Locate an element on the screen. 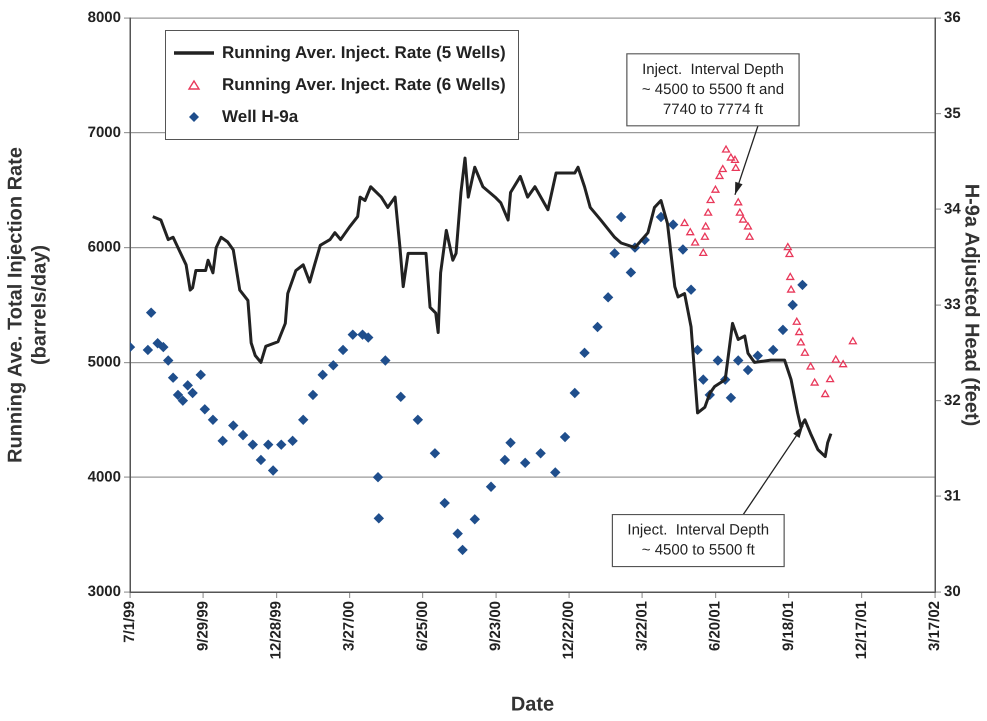 The height and width of the screenshot is (721, 987). y2-tick-label: 30 is located at coordinates (952, 591).